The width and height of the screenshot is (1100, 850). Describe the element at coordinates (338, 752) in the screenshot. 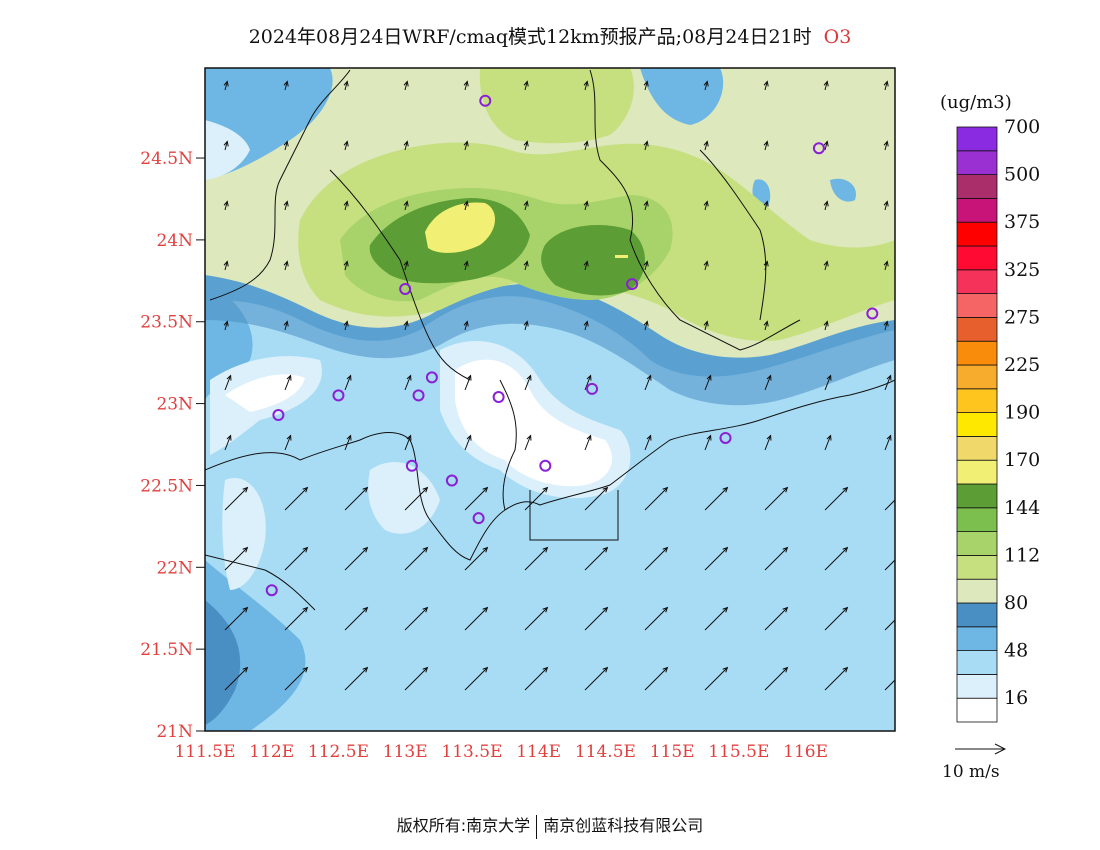

I see `lon-tick-label: 112.5E` at that location.